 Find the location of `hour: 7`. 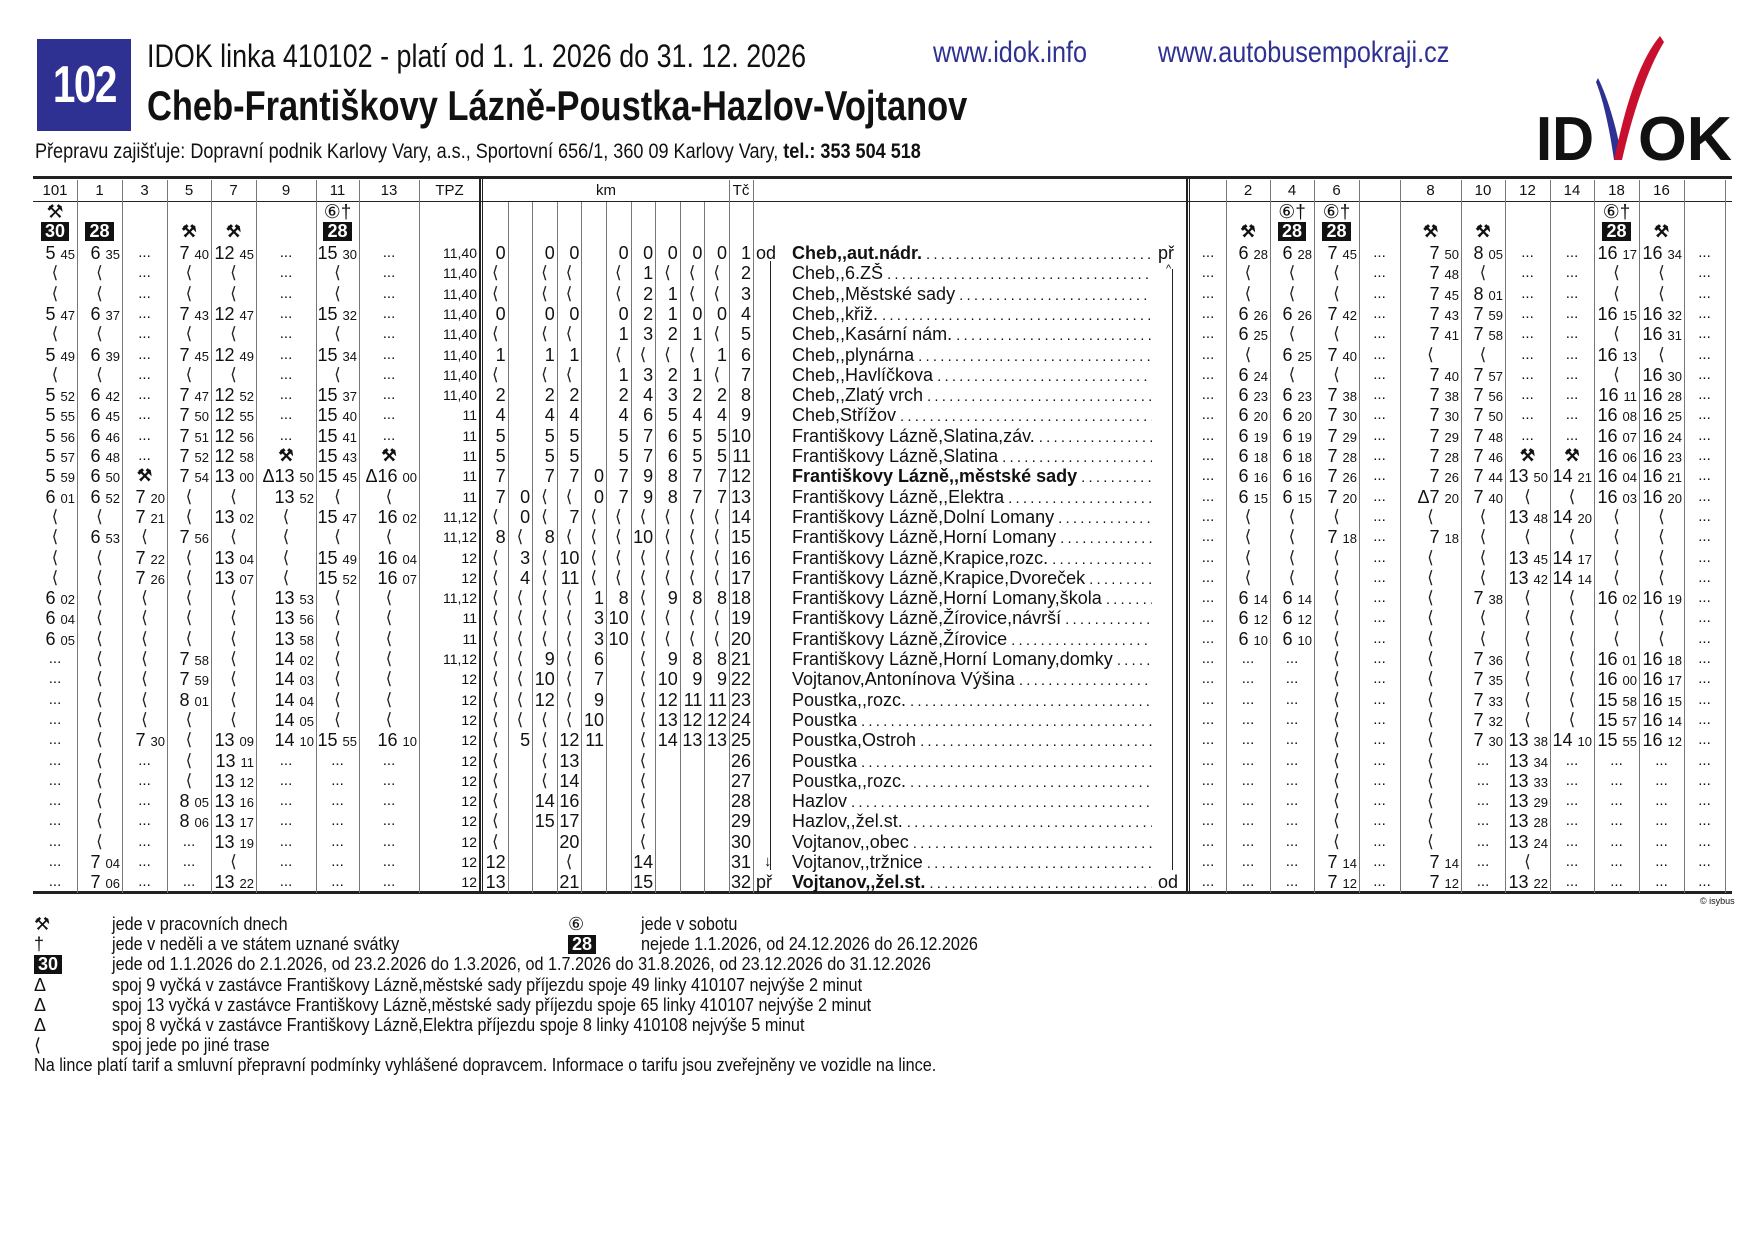

hour: 7 is located at coordinates (1481, 313).